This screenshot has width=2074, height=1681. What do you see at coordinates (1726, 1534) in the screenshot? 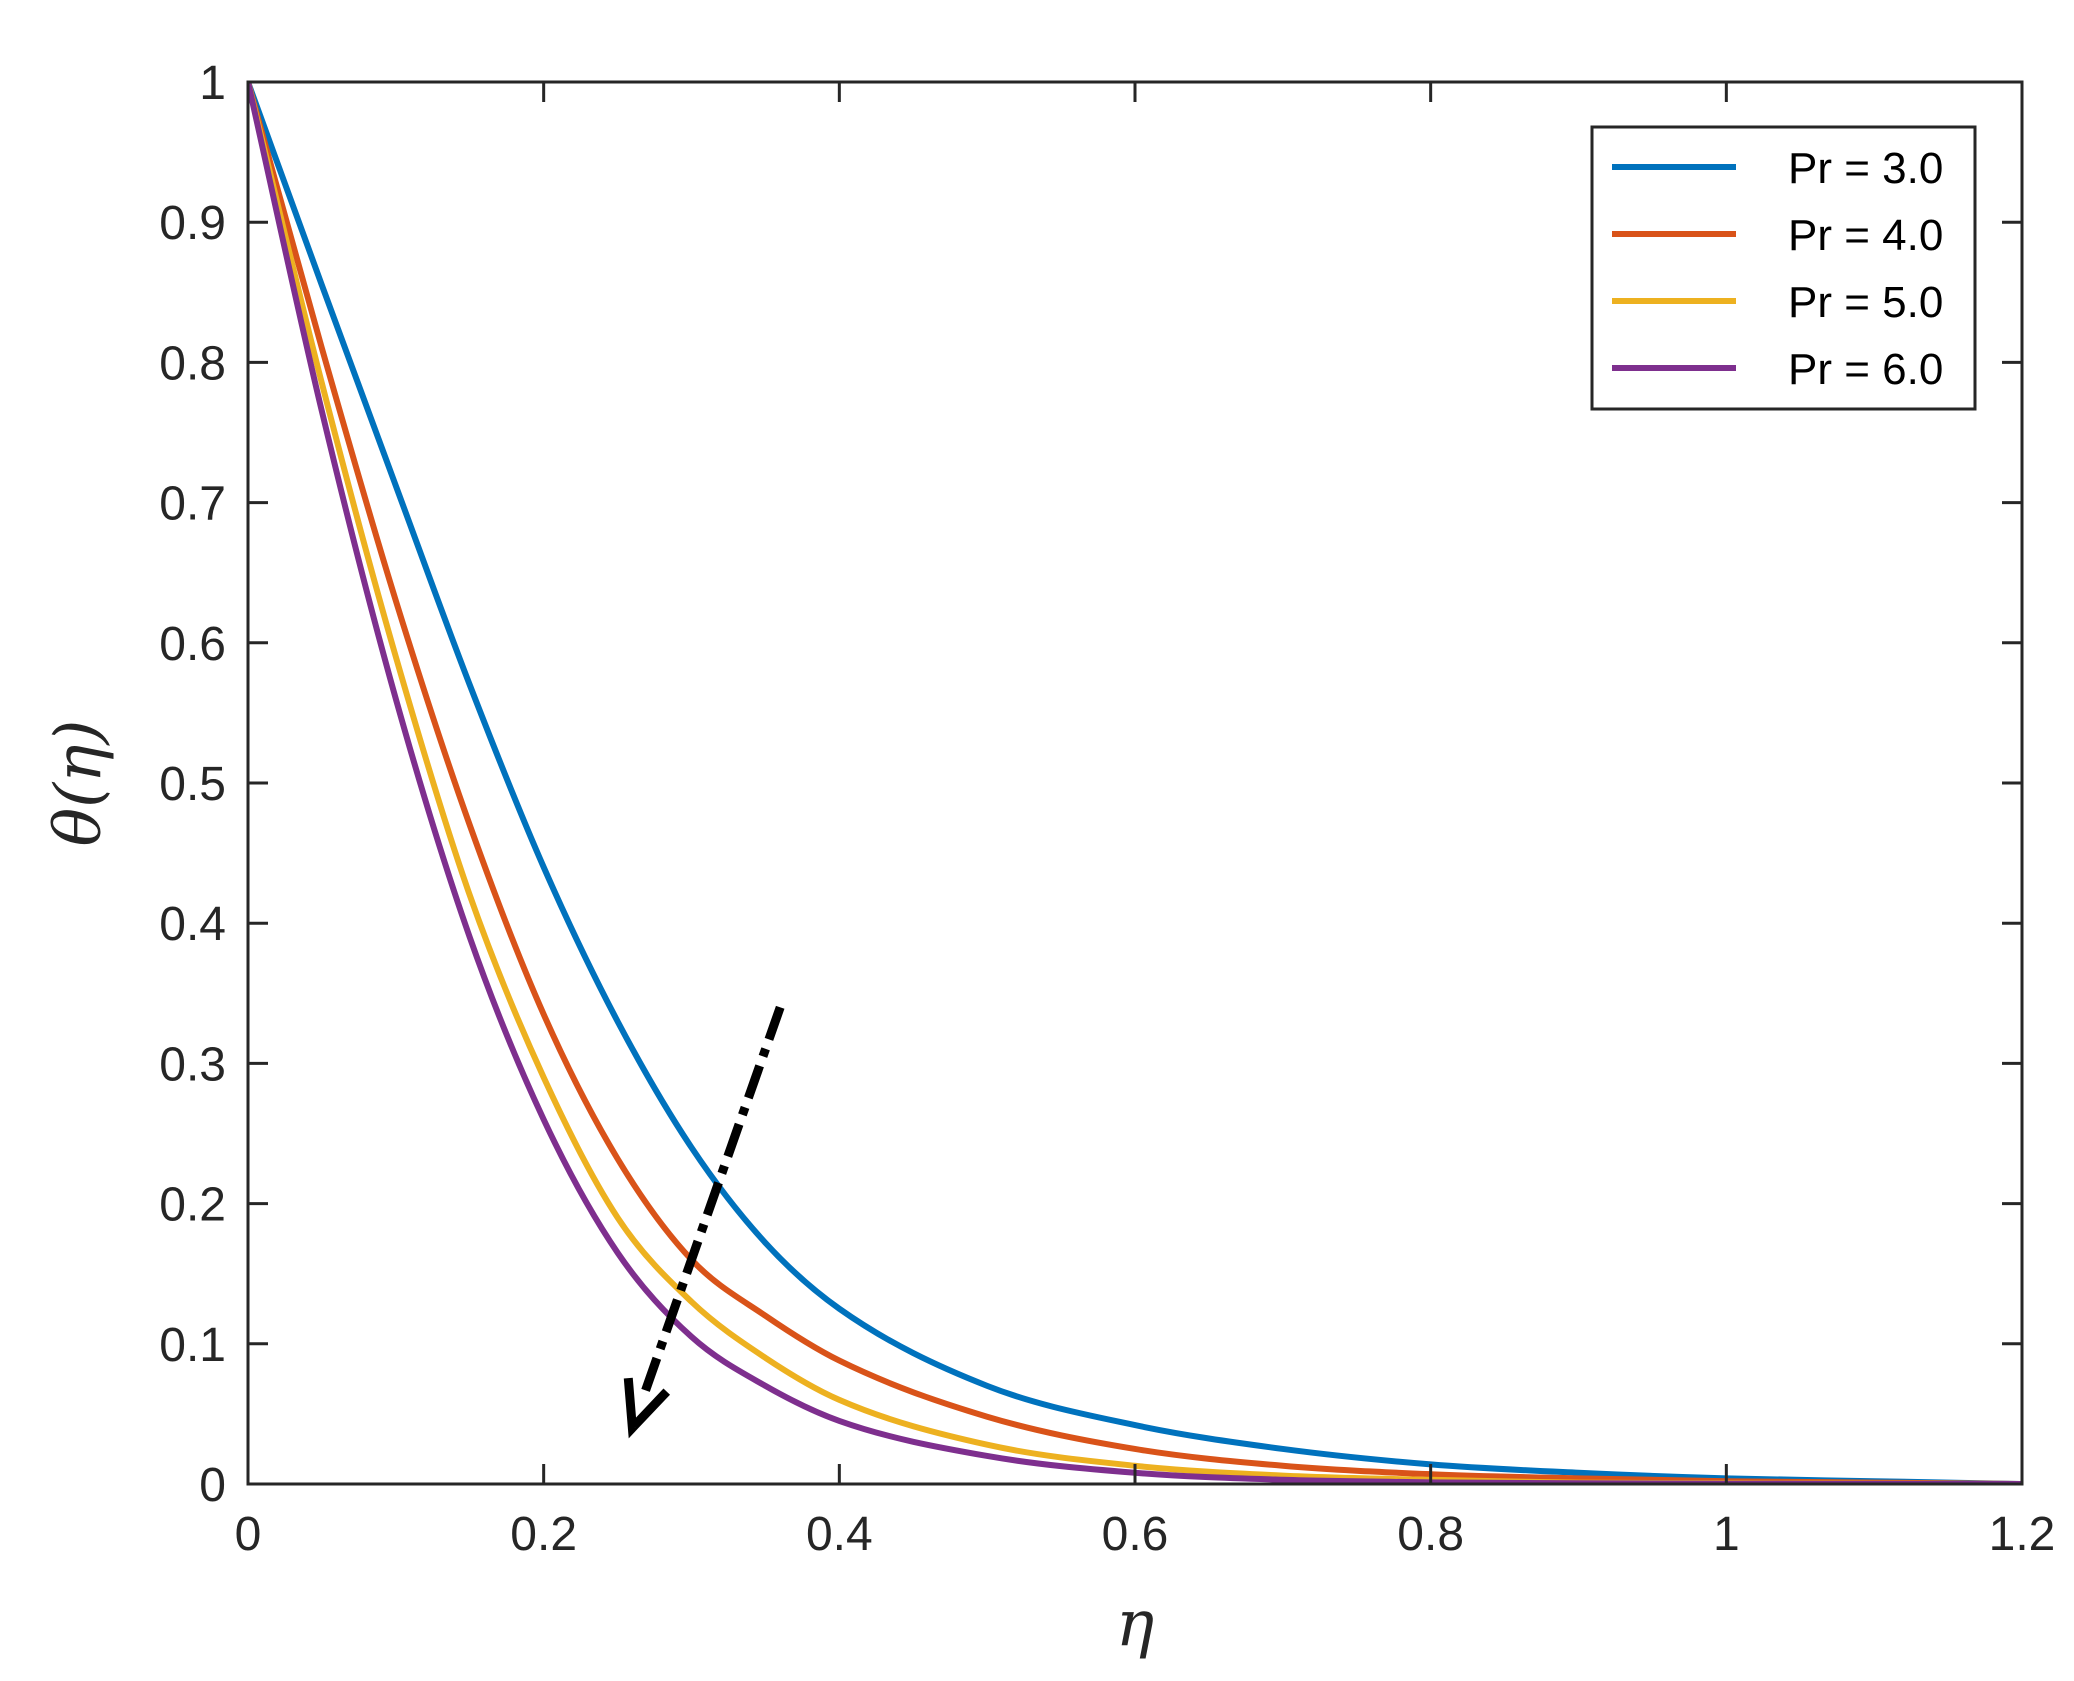
I see `x-tick-label: 1` at bounding box center [1726, 1534].